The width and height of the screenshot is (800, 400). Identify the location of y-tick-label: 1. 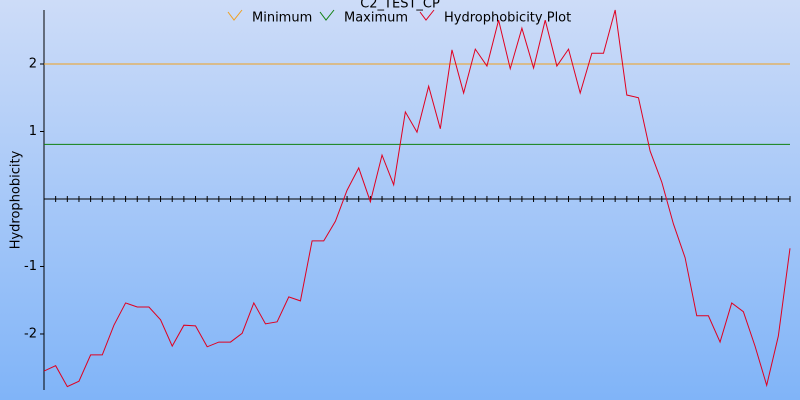
(33, 131).